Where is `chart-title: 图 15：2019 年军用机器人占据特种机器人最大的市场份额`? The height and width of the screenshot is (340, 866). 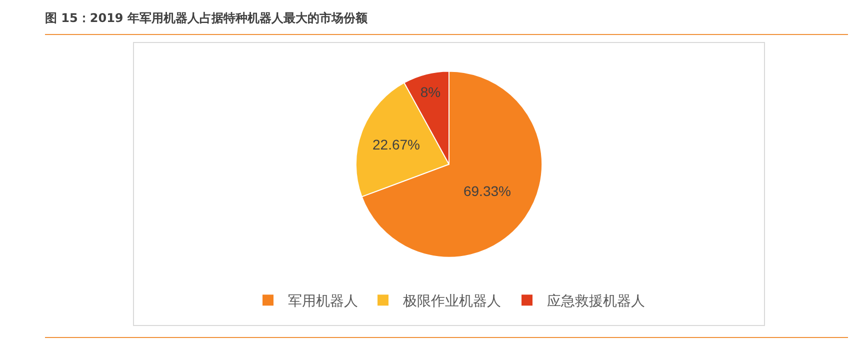
chart-title: 图 15：2019 年军用机器人占据特种机器人最大的市场份额 is located at coordinates (446, 21).